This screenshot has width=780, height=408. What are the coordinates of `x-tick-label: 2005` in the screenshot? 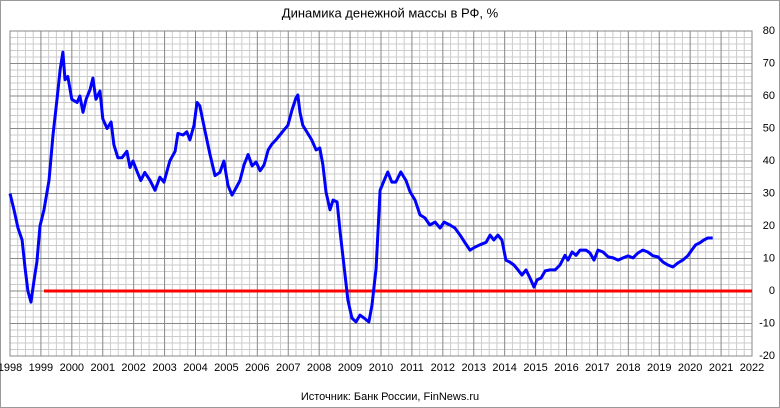 It's located at (226, 368).